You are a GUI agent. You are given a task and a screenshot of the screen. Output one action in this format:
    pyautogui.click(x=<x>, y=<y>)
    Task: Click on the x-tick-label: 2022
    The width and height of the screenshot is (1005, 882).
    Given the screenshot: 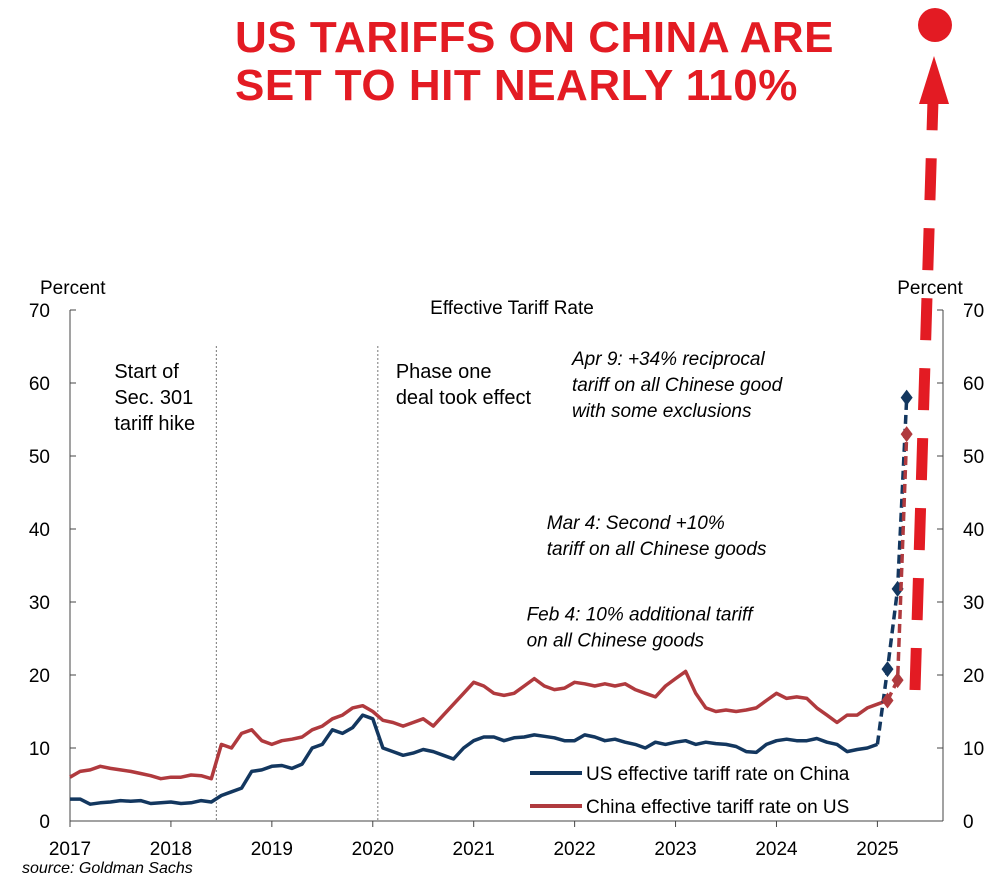 What is the action you would take?
    pyautogui.click(x=574, y=849)
    